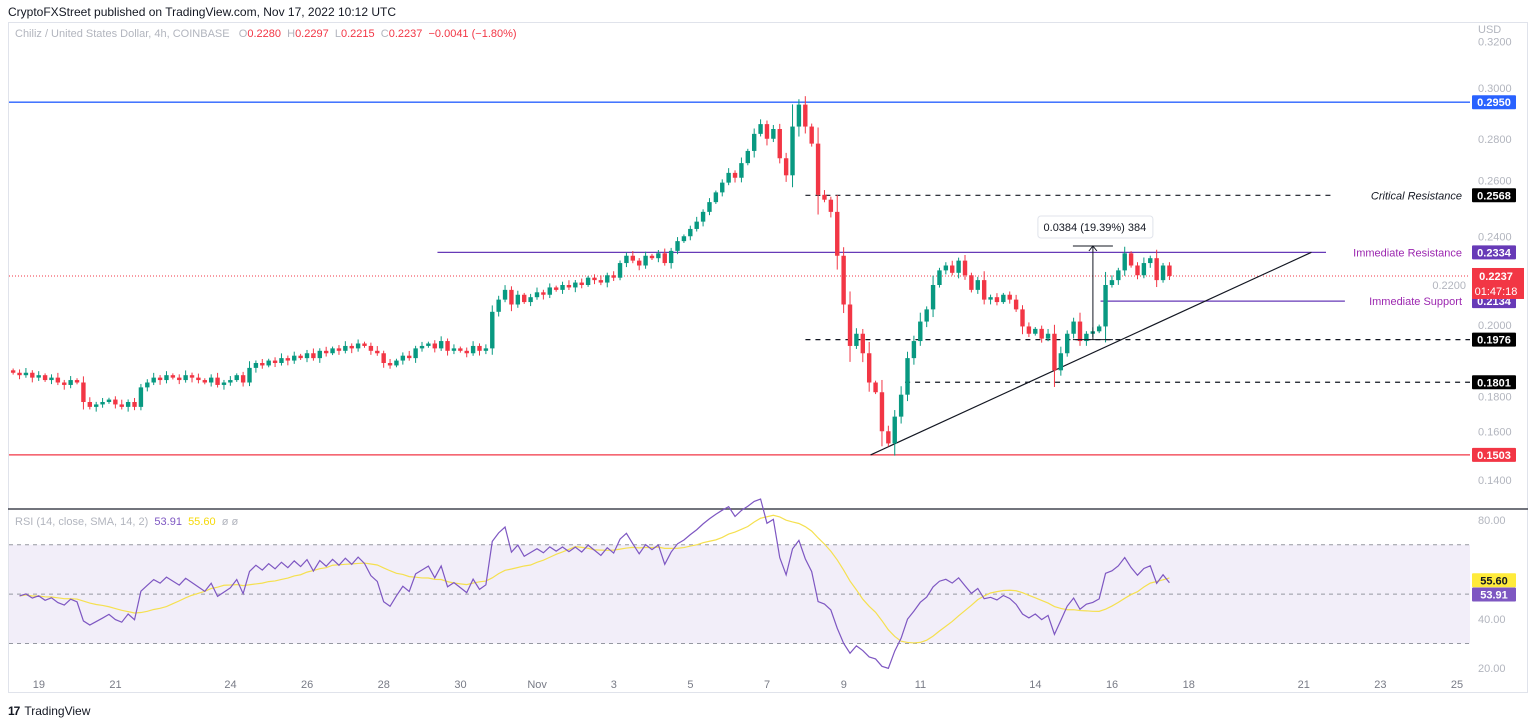 This screenshot has height=726, width=1536. Describe the element at coordinates (115, 685) in the screenshot. I see `date-tick-label: 21` at that location.